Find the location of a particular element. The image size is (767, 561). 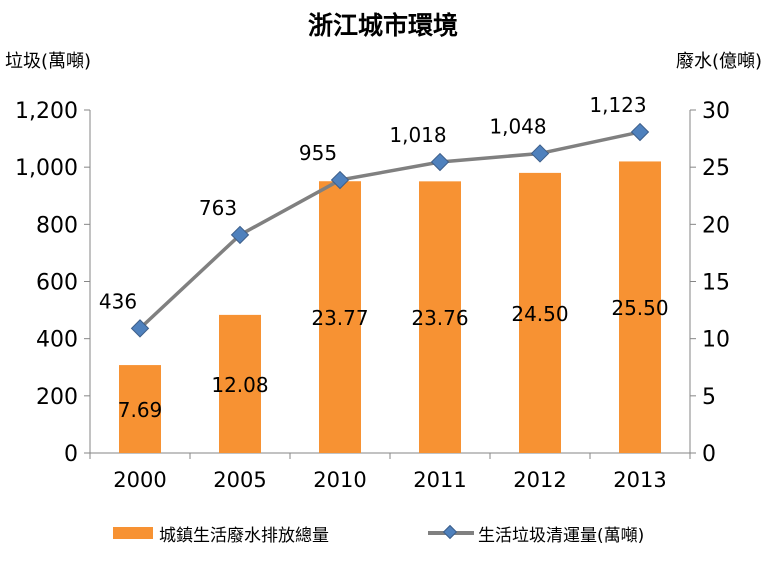

left-tick-label: 0 is located at coordinates (71, 454).